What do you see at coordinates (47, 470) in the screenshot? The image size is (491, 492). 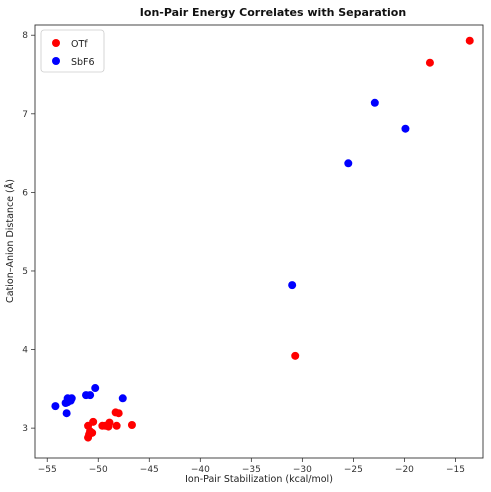 I see `x-tick-label: −55` at bounding box center [47, 470].